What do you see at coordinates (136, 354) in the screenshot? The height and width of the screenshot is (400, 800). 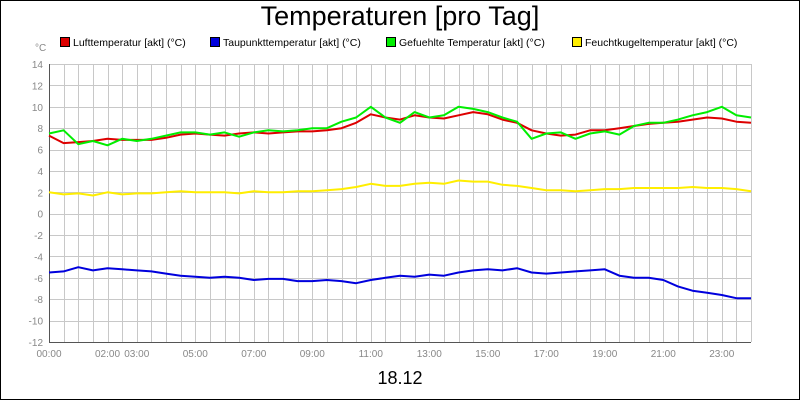 I see `x-tick-label: 03:00` at bounding box center [136, 354].